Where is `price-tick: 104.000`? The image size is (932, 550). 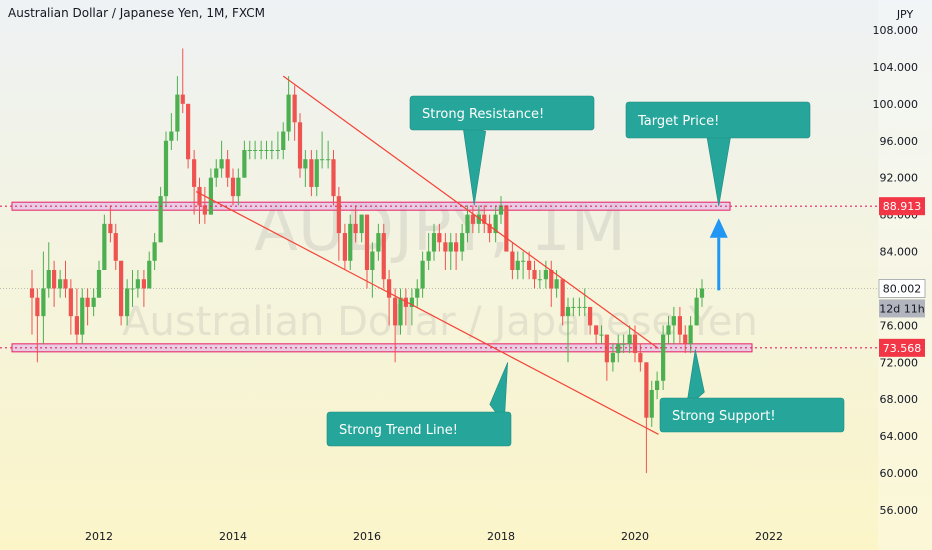 price-tick: 104.000 is located at coordinates (896, 67).